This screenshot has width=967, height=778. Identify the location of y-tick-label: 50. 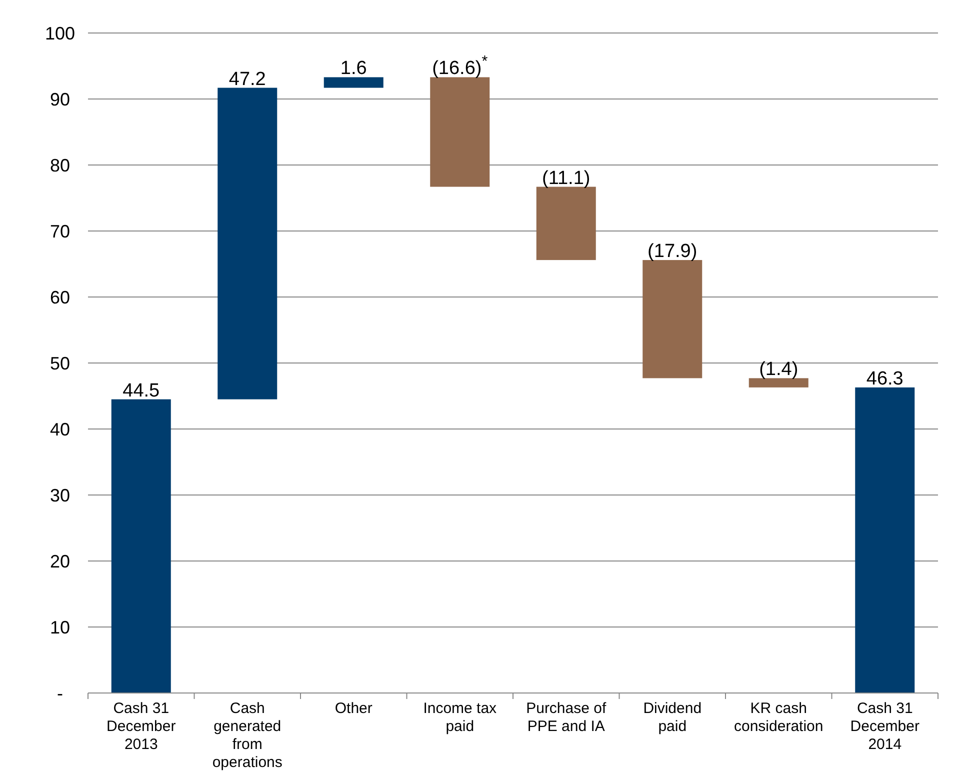
(60, 363).